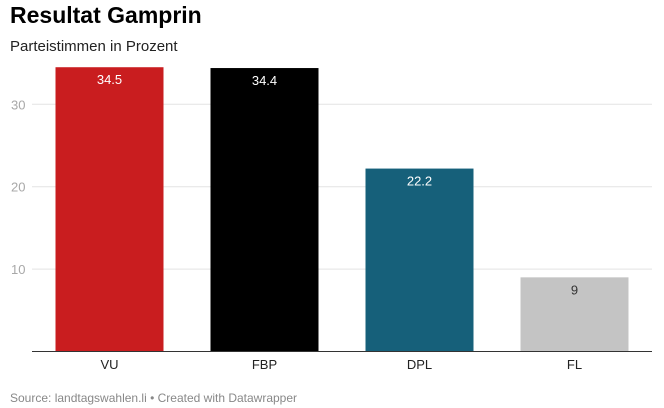 This screenshot has width=664, height=408. Describe the element at coordinates (18, 104) in the screenshot. I see `y-tick-label: 30` at that location.